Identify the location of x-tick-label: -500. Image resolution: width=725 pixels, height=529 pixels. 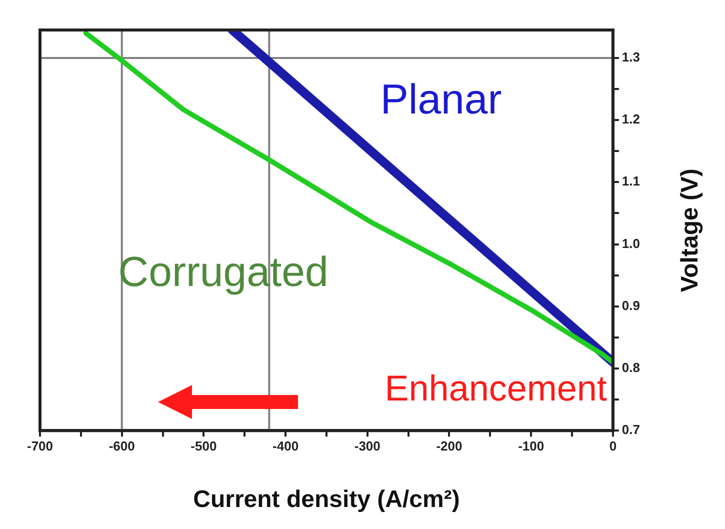
(203, 446).